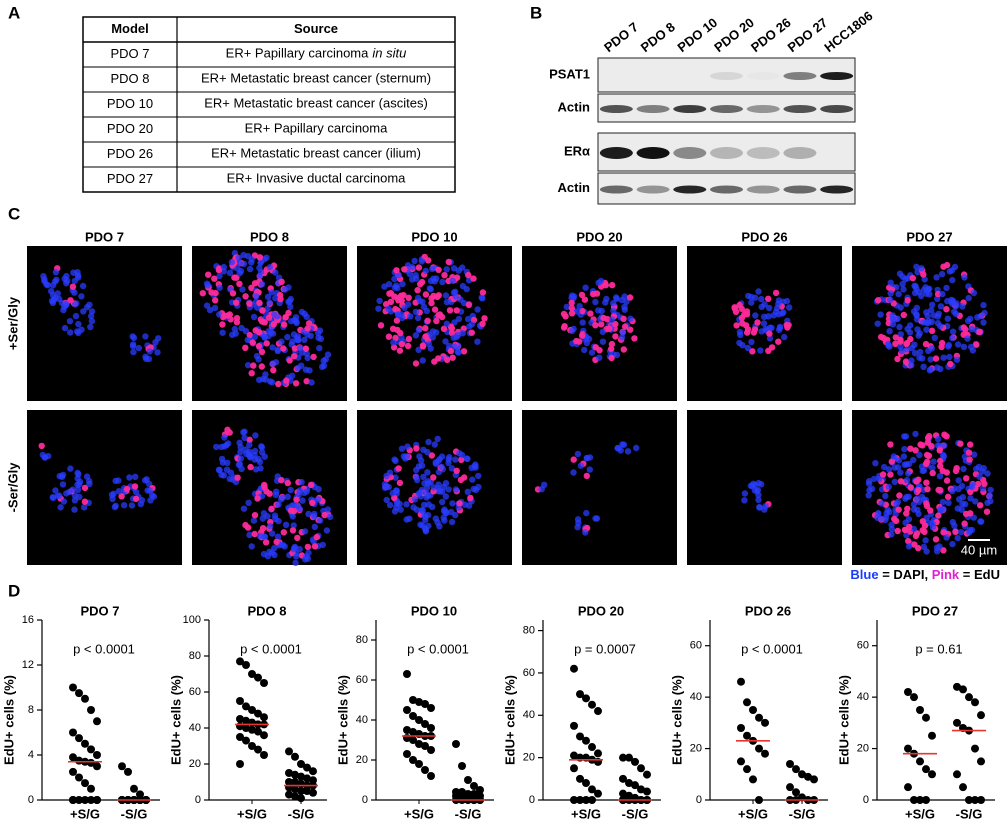  Describe the element at coordinates (104, 236) in the screenshot. I see `image-column-label: PDO 7` at that location.